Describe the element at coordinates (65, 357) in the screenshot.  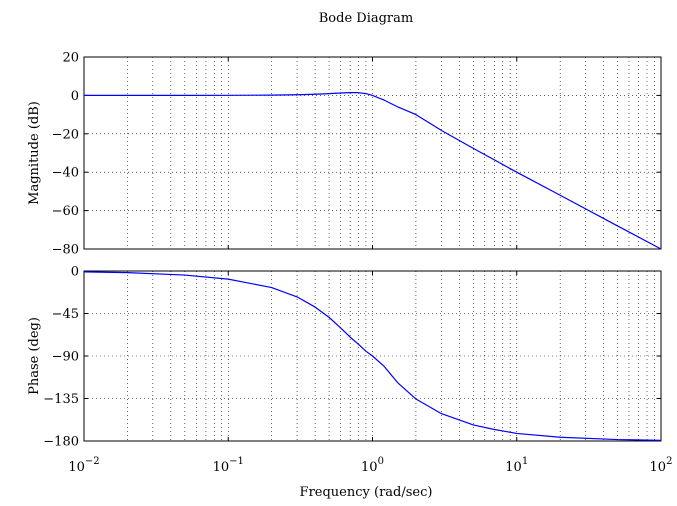
I see `phase-ytick-label: −90` at that location.